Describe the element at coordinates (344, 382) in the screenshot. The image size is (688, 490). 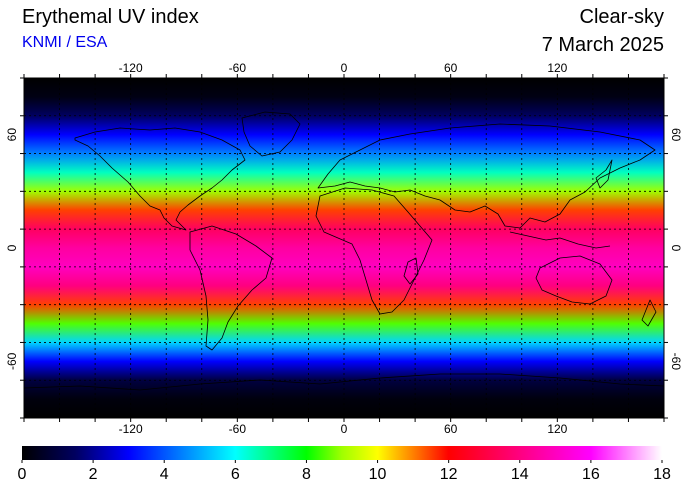
I see `coast-antarctica` at that location.